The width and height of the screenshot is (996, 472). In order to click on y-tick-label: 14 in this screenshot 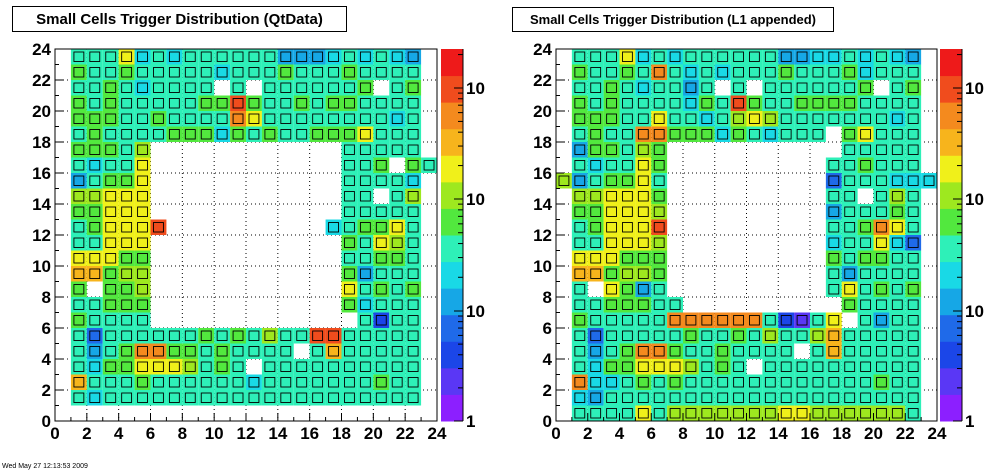, I will do `click(41, 204)`.